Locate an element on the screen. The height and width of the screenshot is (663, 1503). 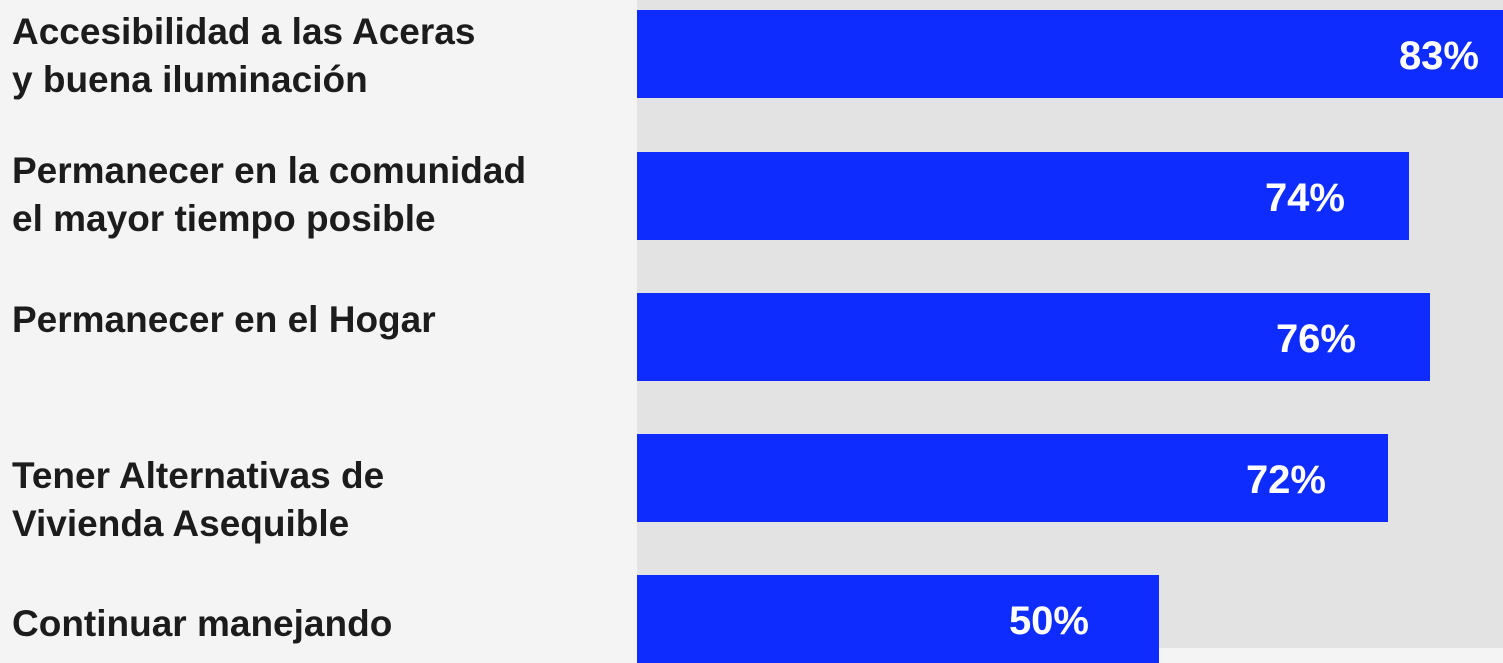
category-label: Continuar manejando is located at coordinates (202, 623).